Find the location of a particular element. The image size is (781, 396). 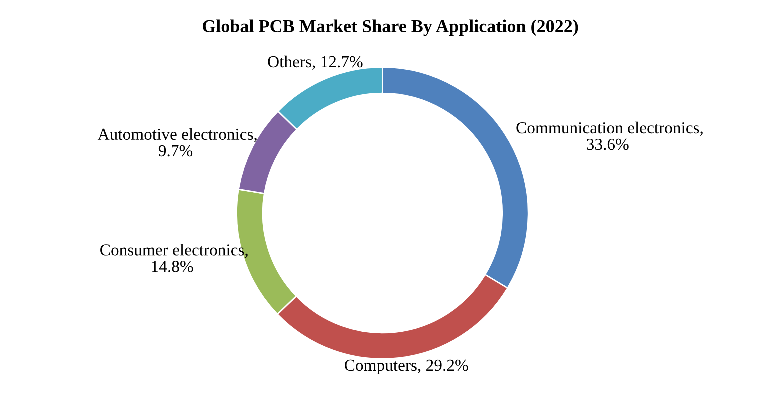

data-label: , 29.2% is located at coordinates (443, 367).